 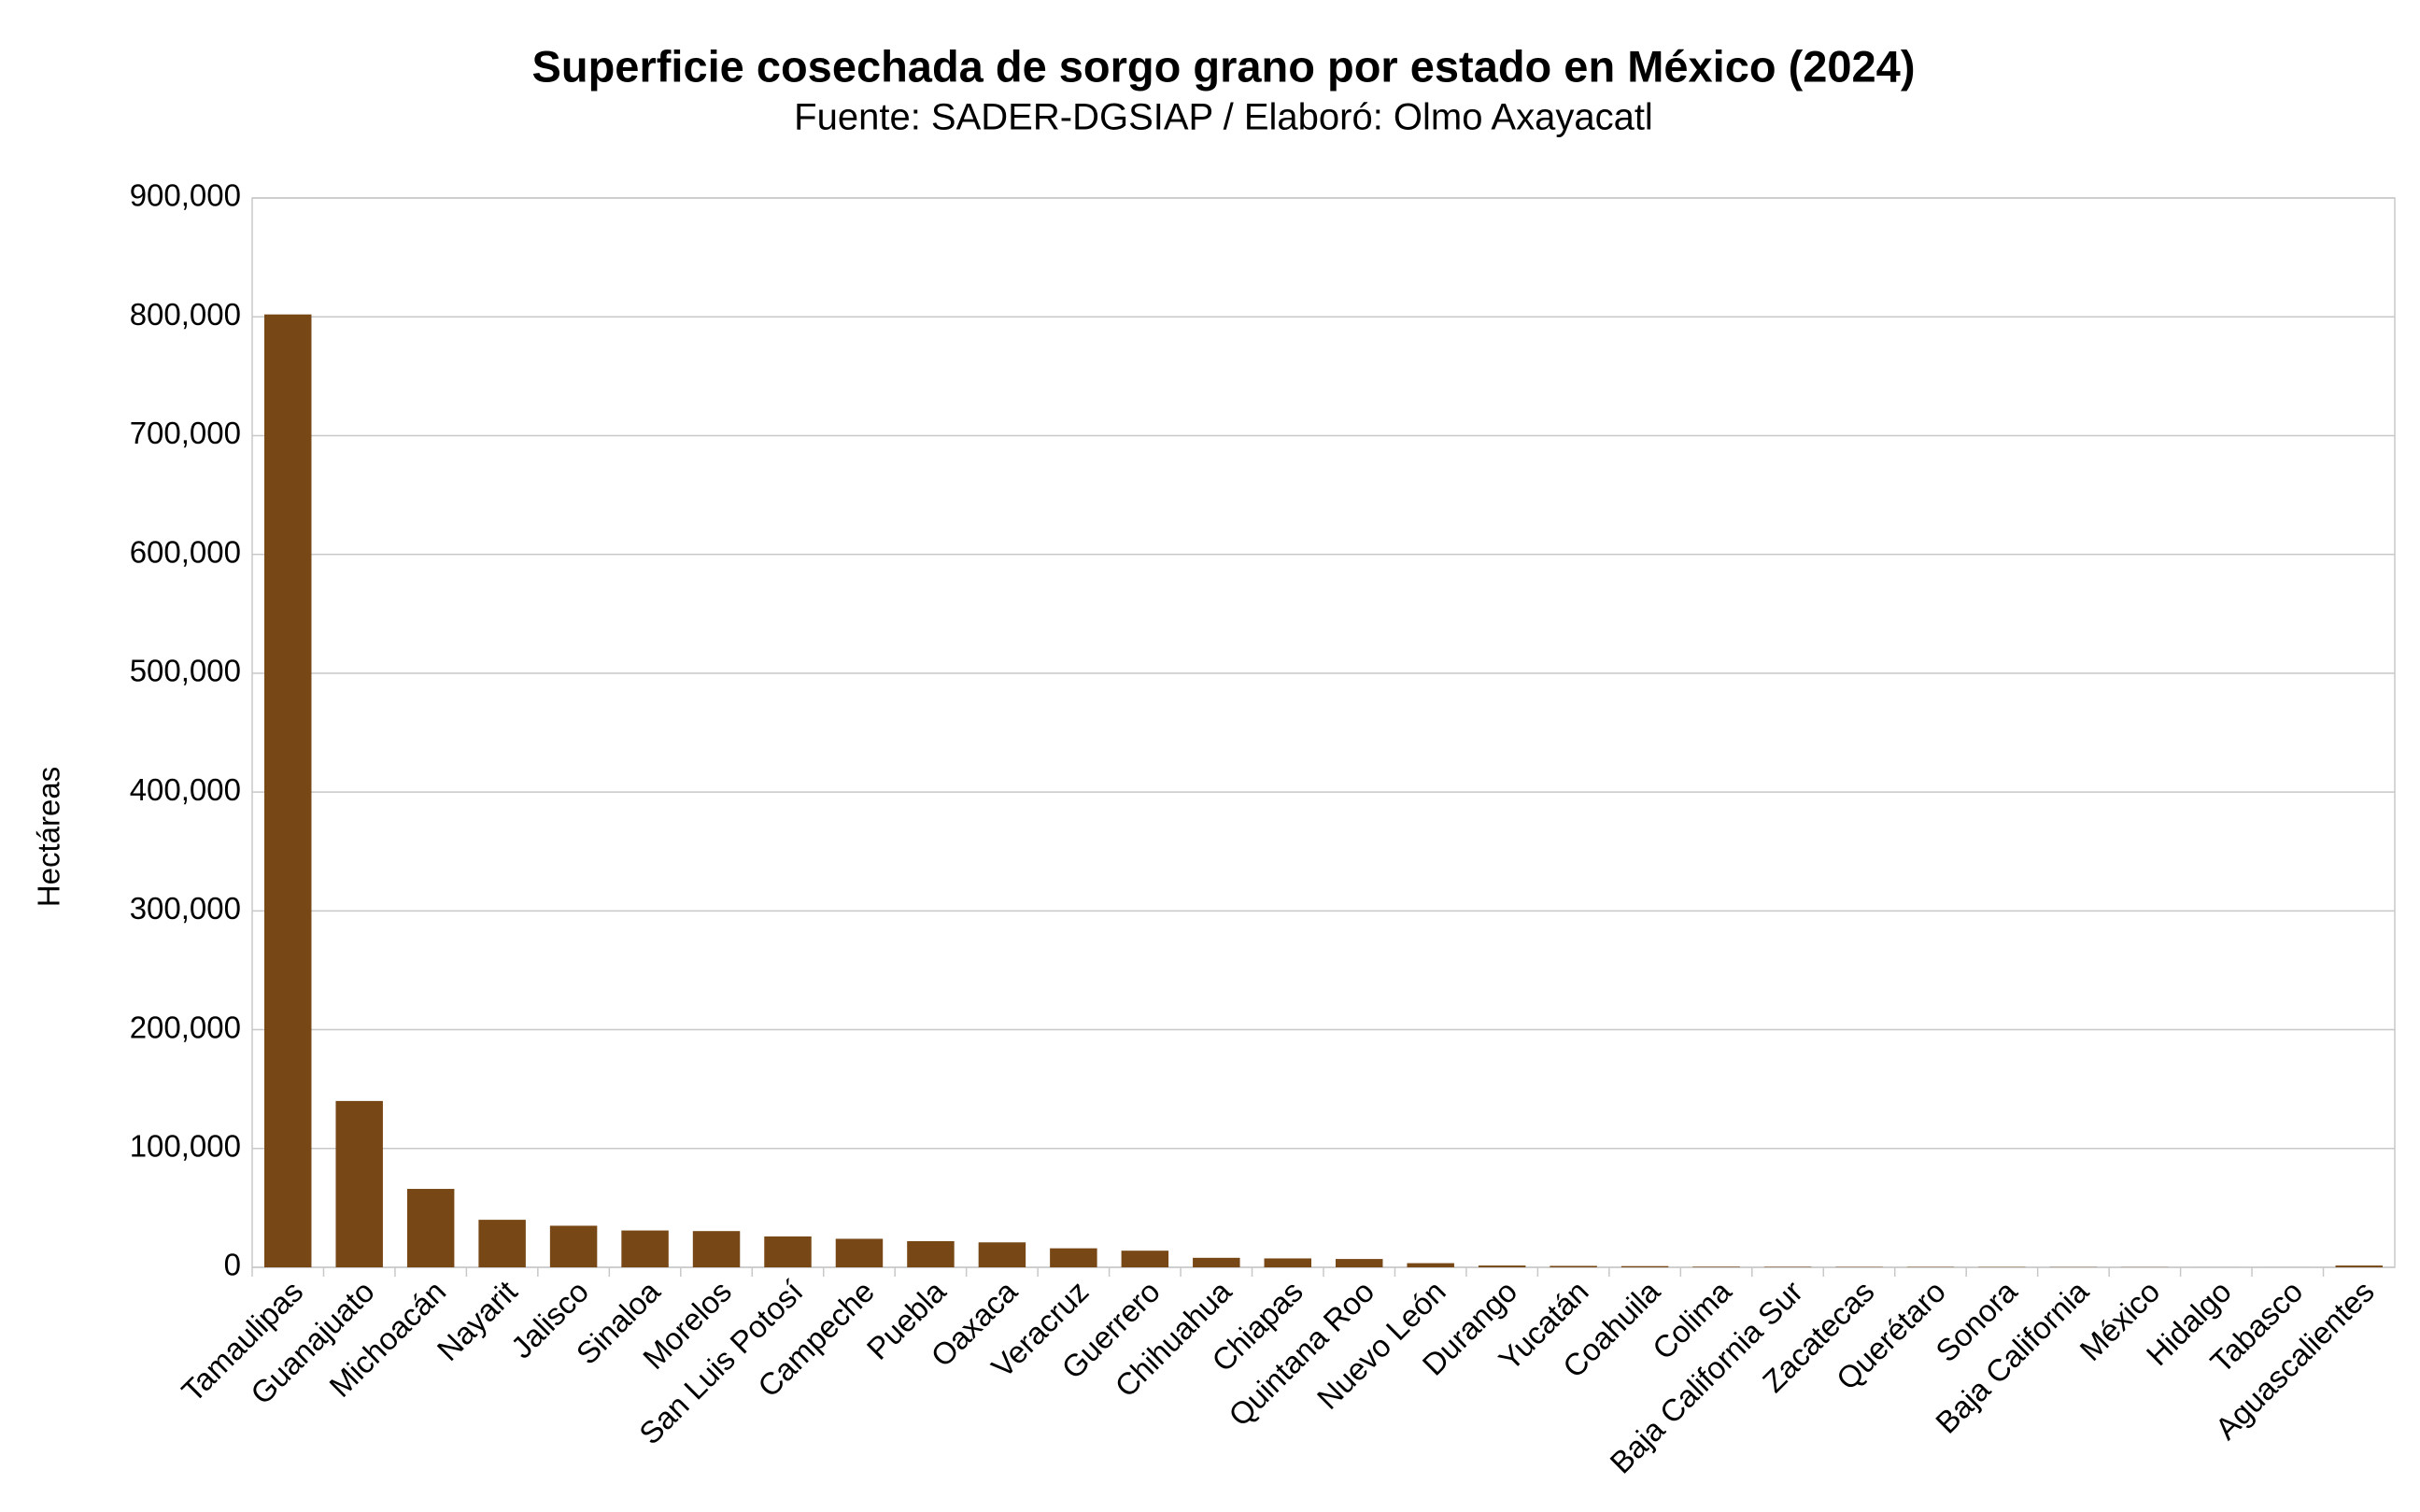 What do you see at coordinates (186, 671) in the screenshot?
I see `y-tick-label: 500,000` at bounding box center [186, 671].